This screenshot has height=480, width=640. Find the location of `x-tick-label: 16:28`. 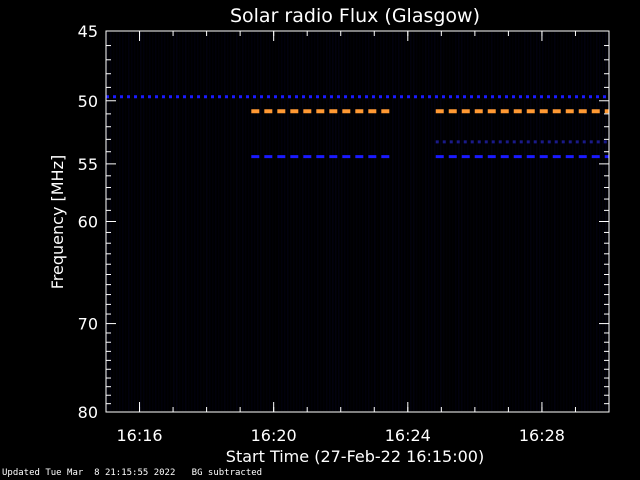

x-tick-label: 16:28 is located at coordinates (542, 435).